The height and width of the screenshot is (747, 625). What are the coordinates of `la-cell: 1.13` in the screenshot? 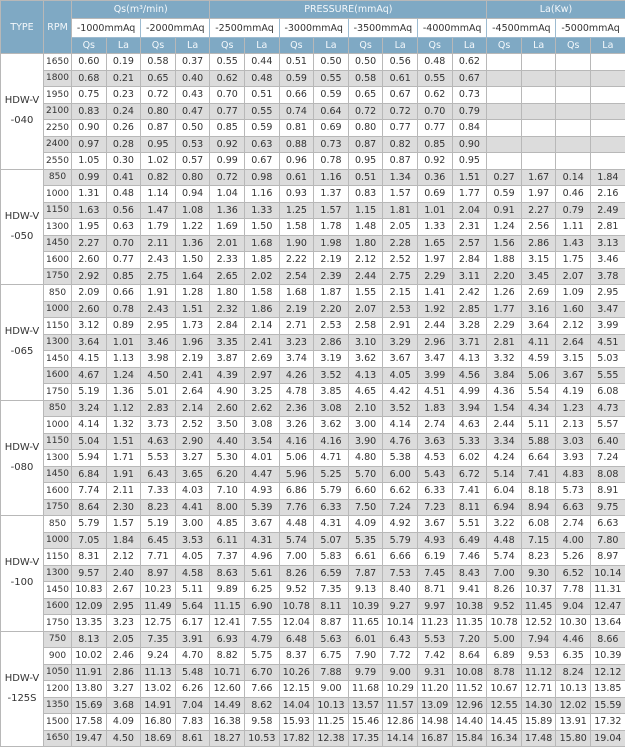 It's located at (123, 359).